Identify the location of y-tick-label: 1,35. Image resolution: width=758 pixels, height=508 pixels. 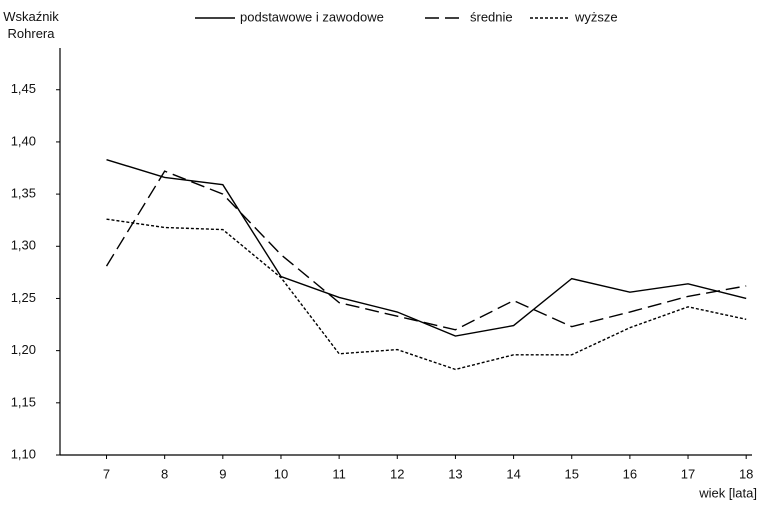
(23, 193).